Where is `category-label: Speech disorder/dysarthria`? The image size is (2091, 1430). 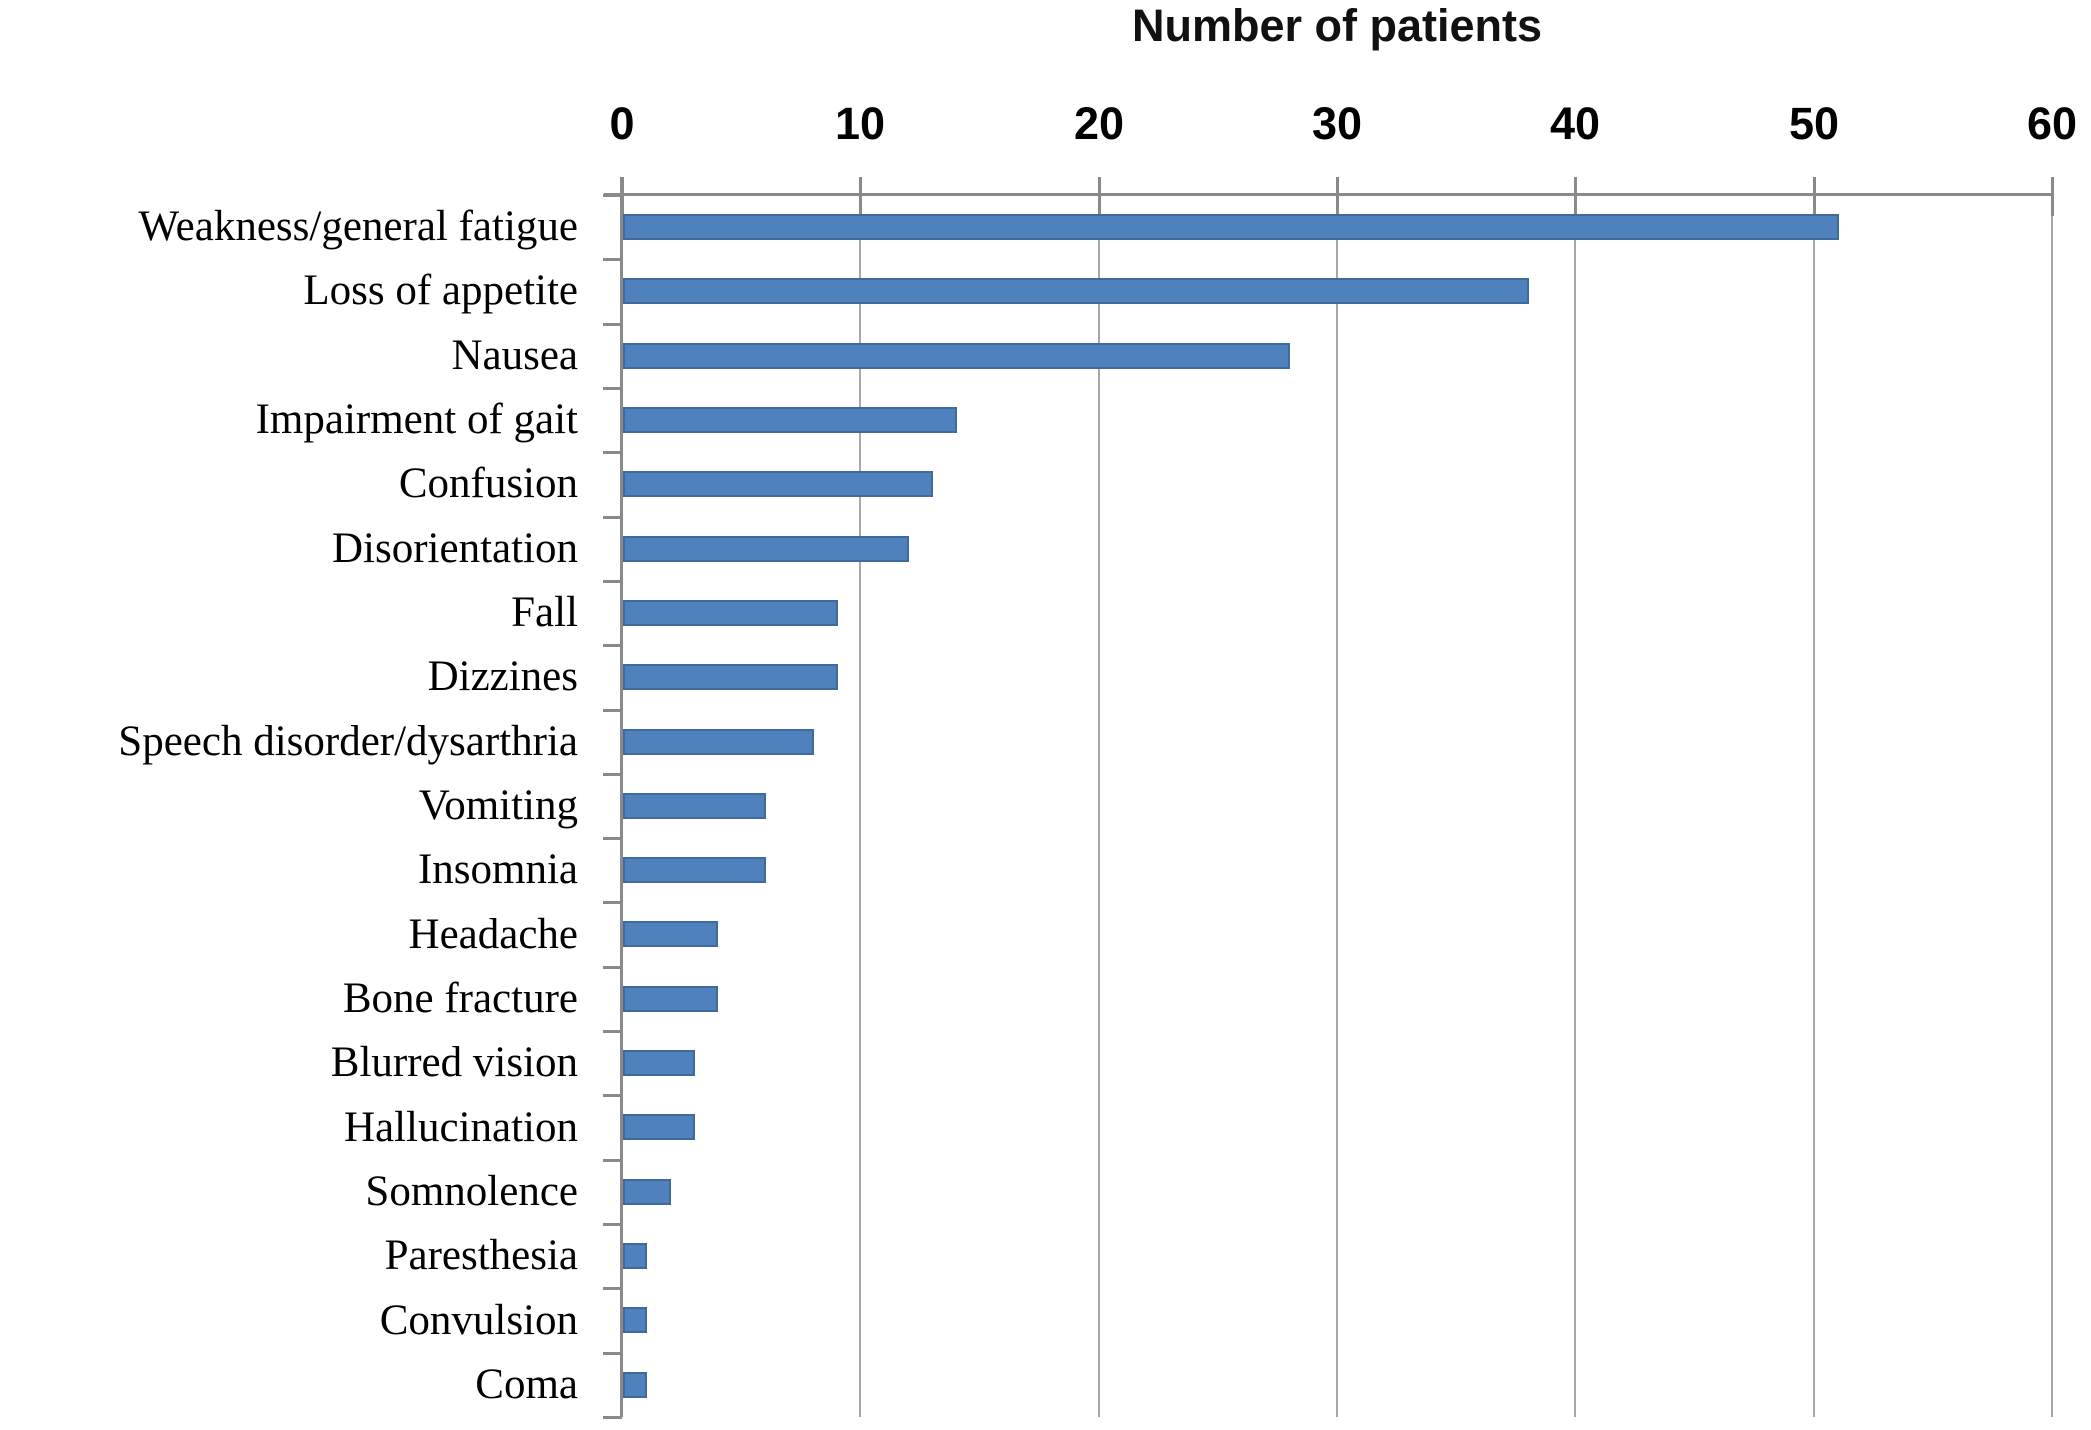 category-label: Speech disorder/dysarthria is located at coordinates (348, 741).